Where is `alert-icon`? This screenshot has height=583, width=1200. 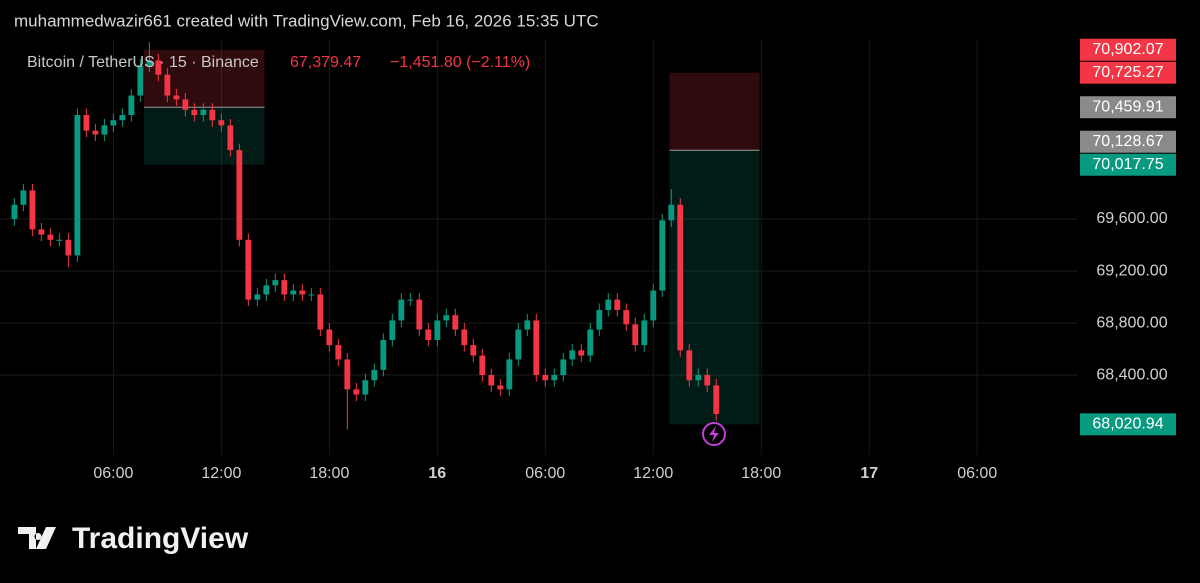
alert-icon is located at coordinates (714, 434).